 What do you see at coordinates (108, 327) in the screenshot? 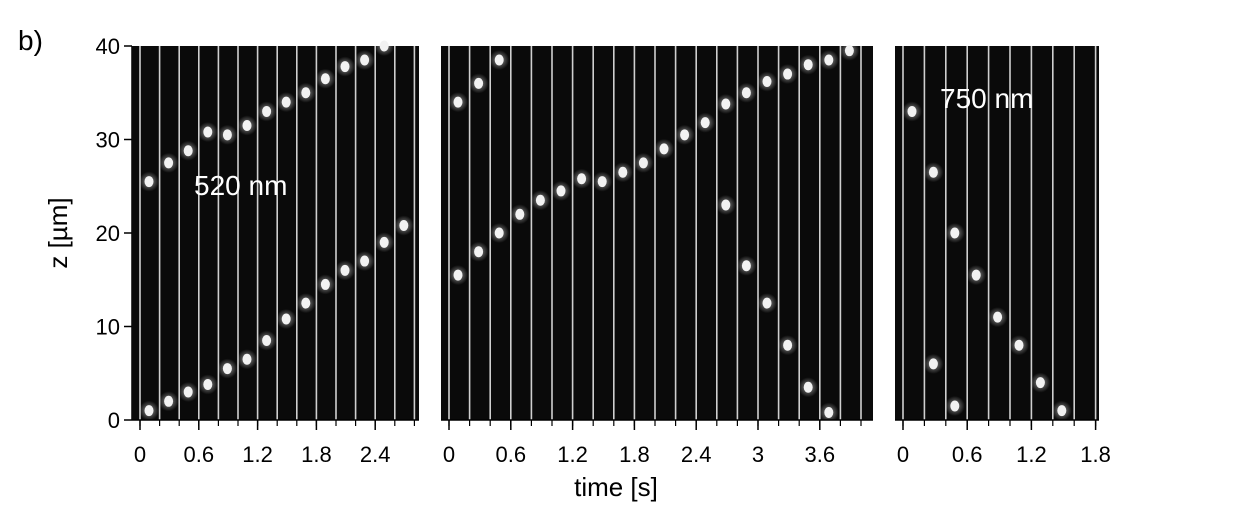
I see `y-tick-label: 10` at bounding box center [108, 327].